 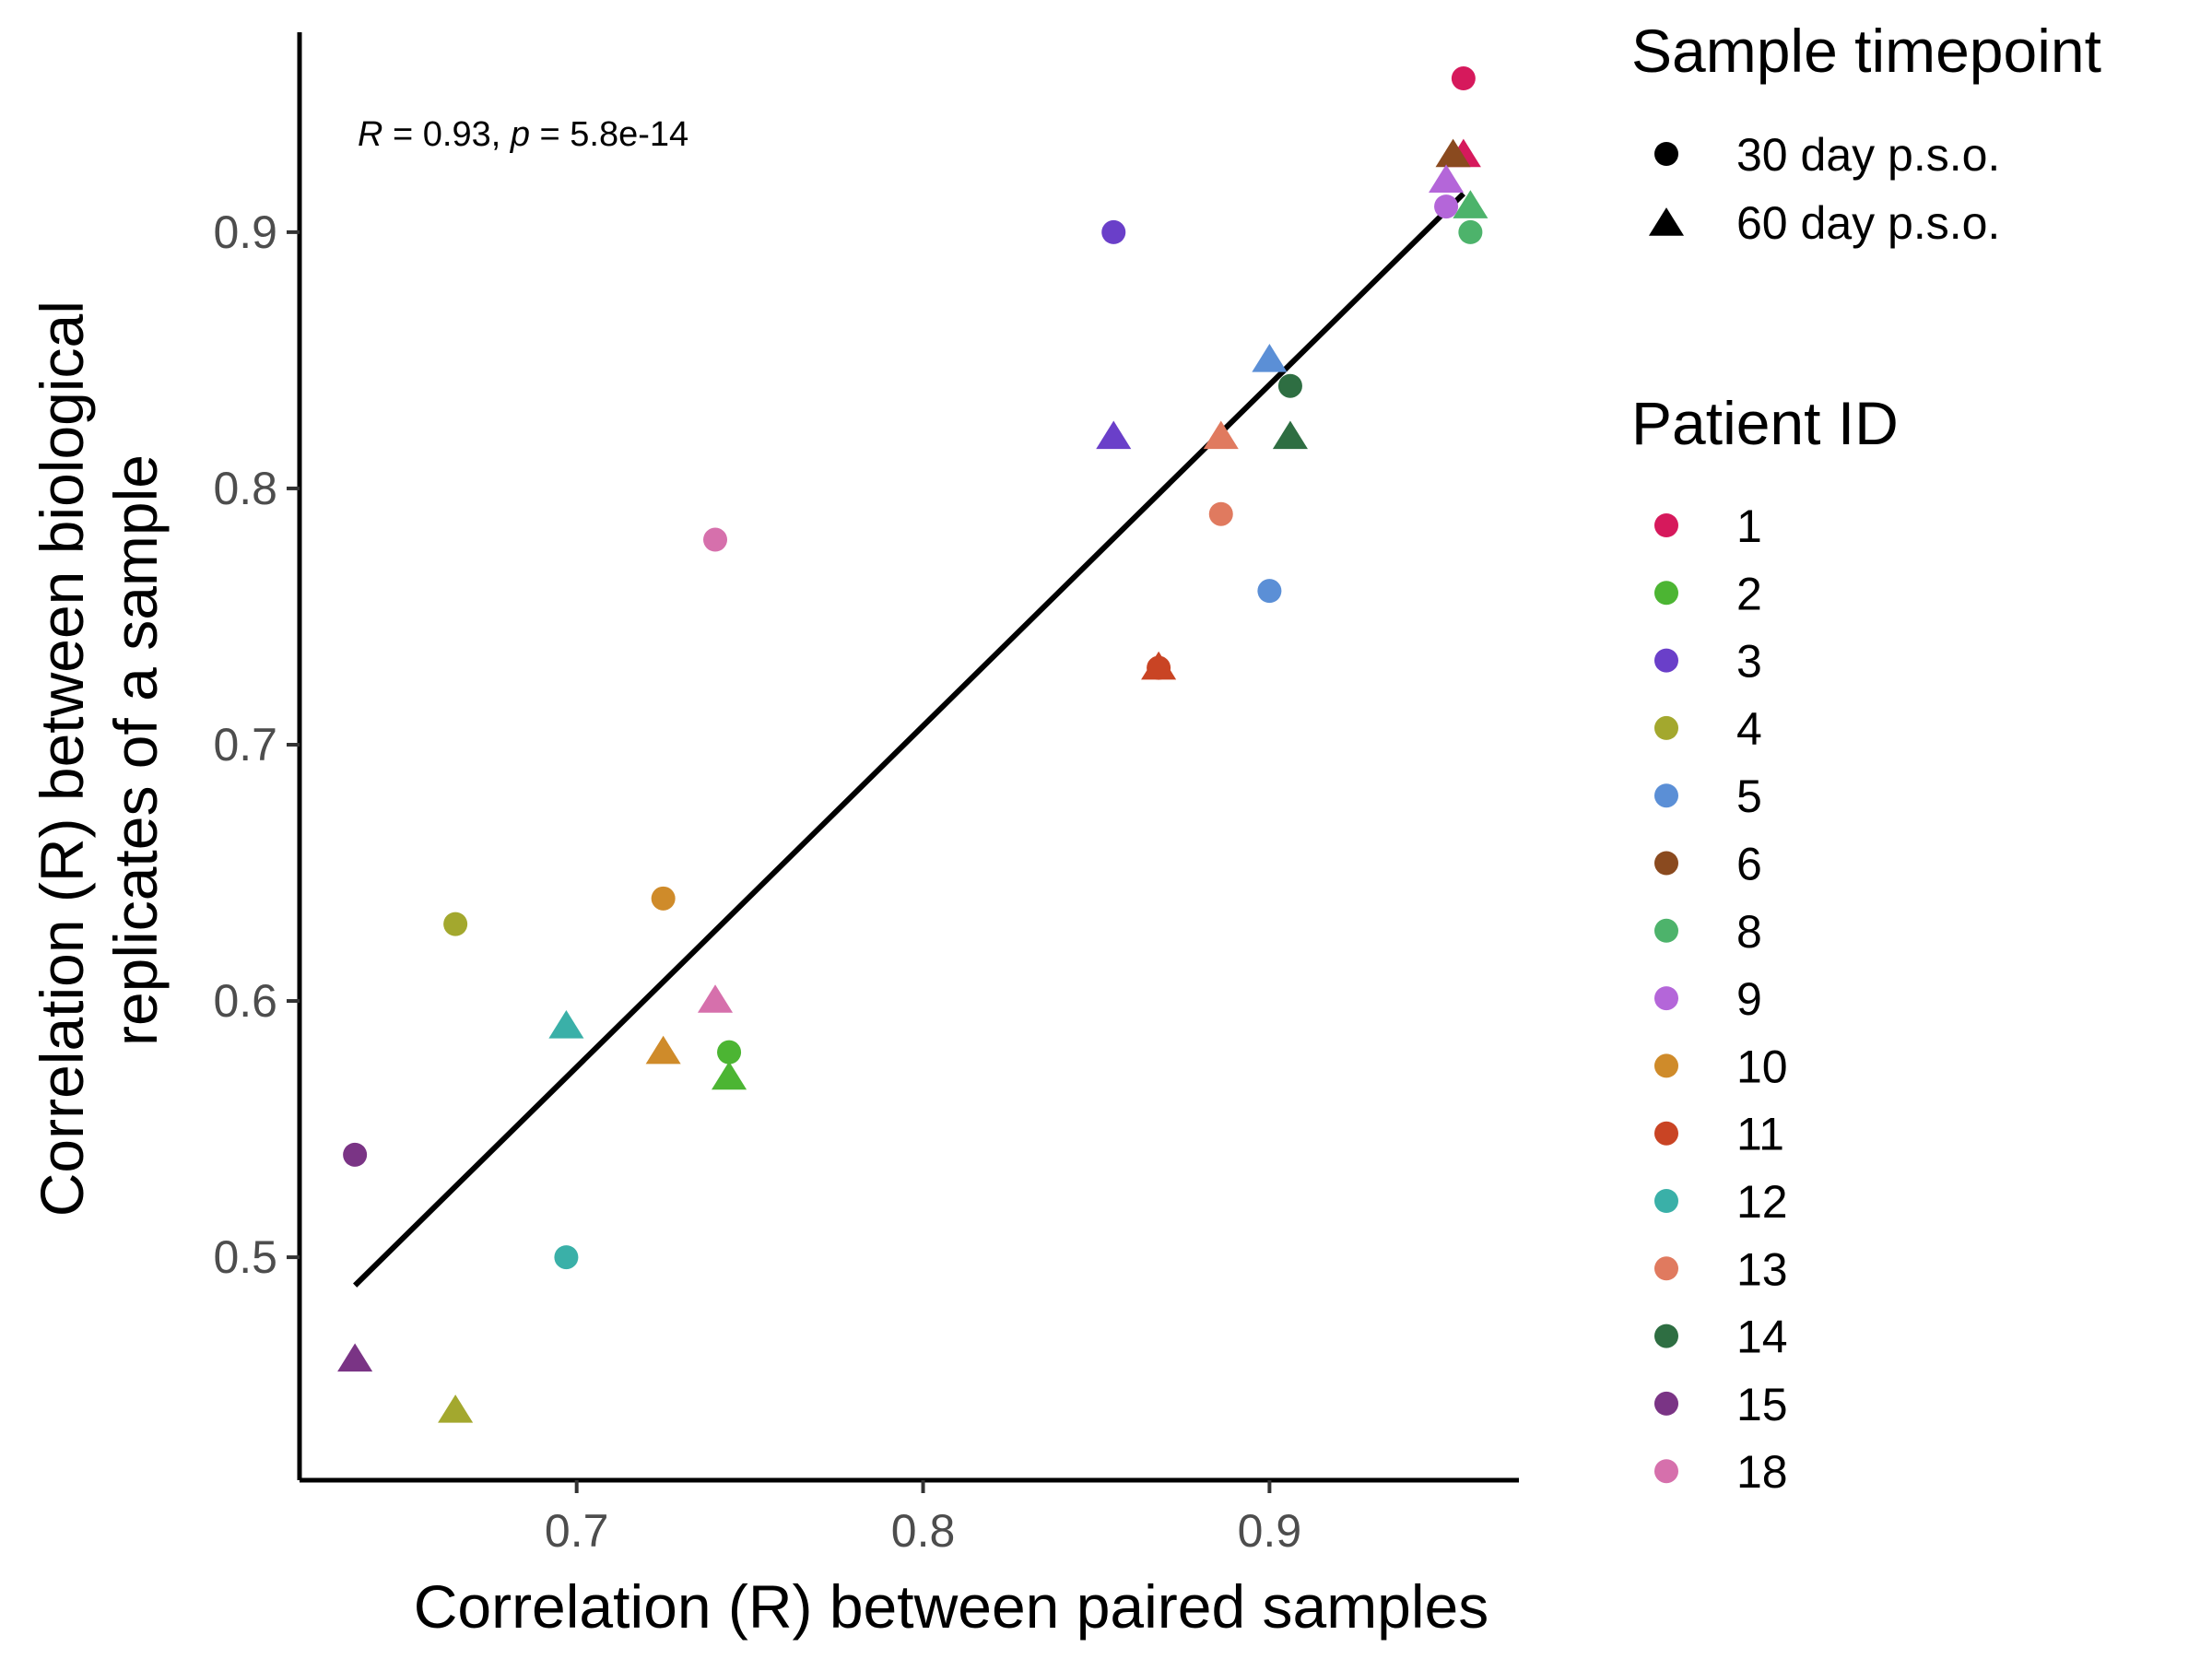 I want to click on legend-color-label: 3, so click(x=1749, y=662).